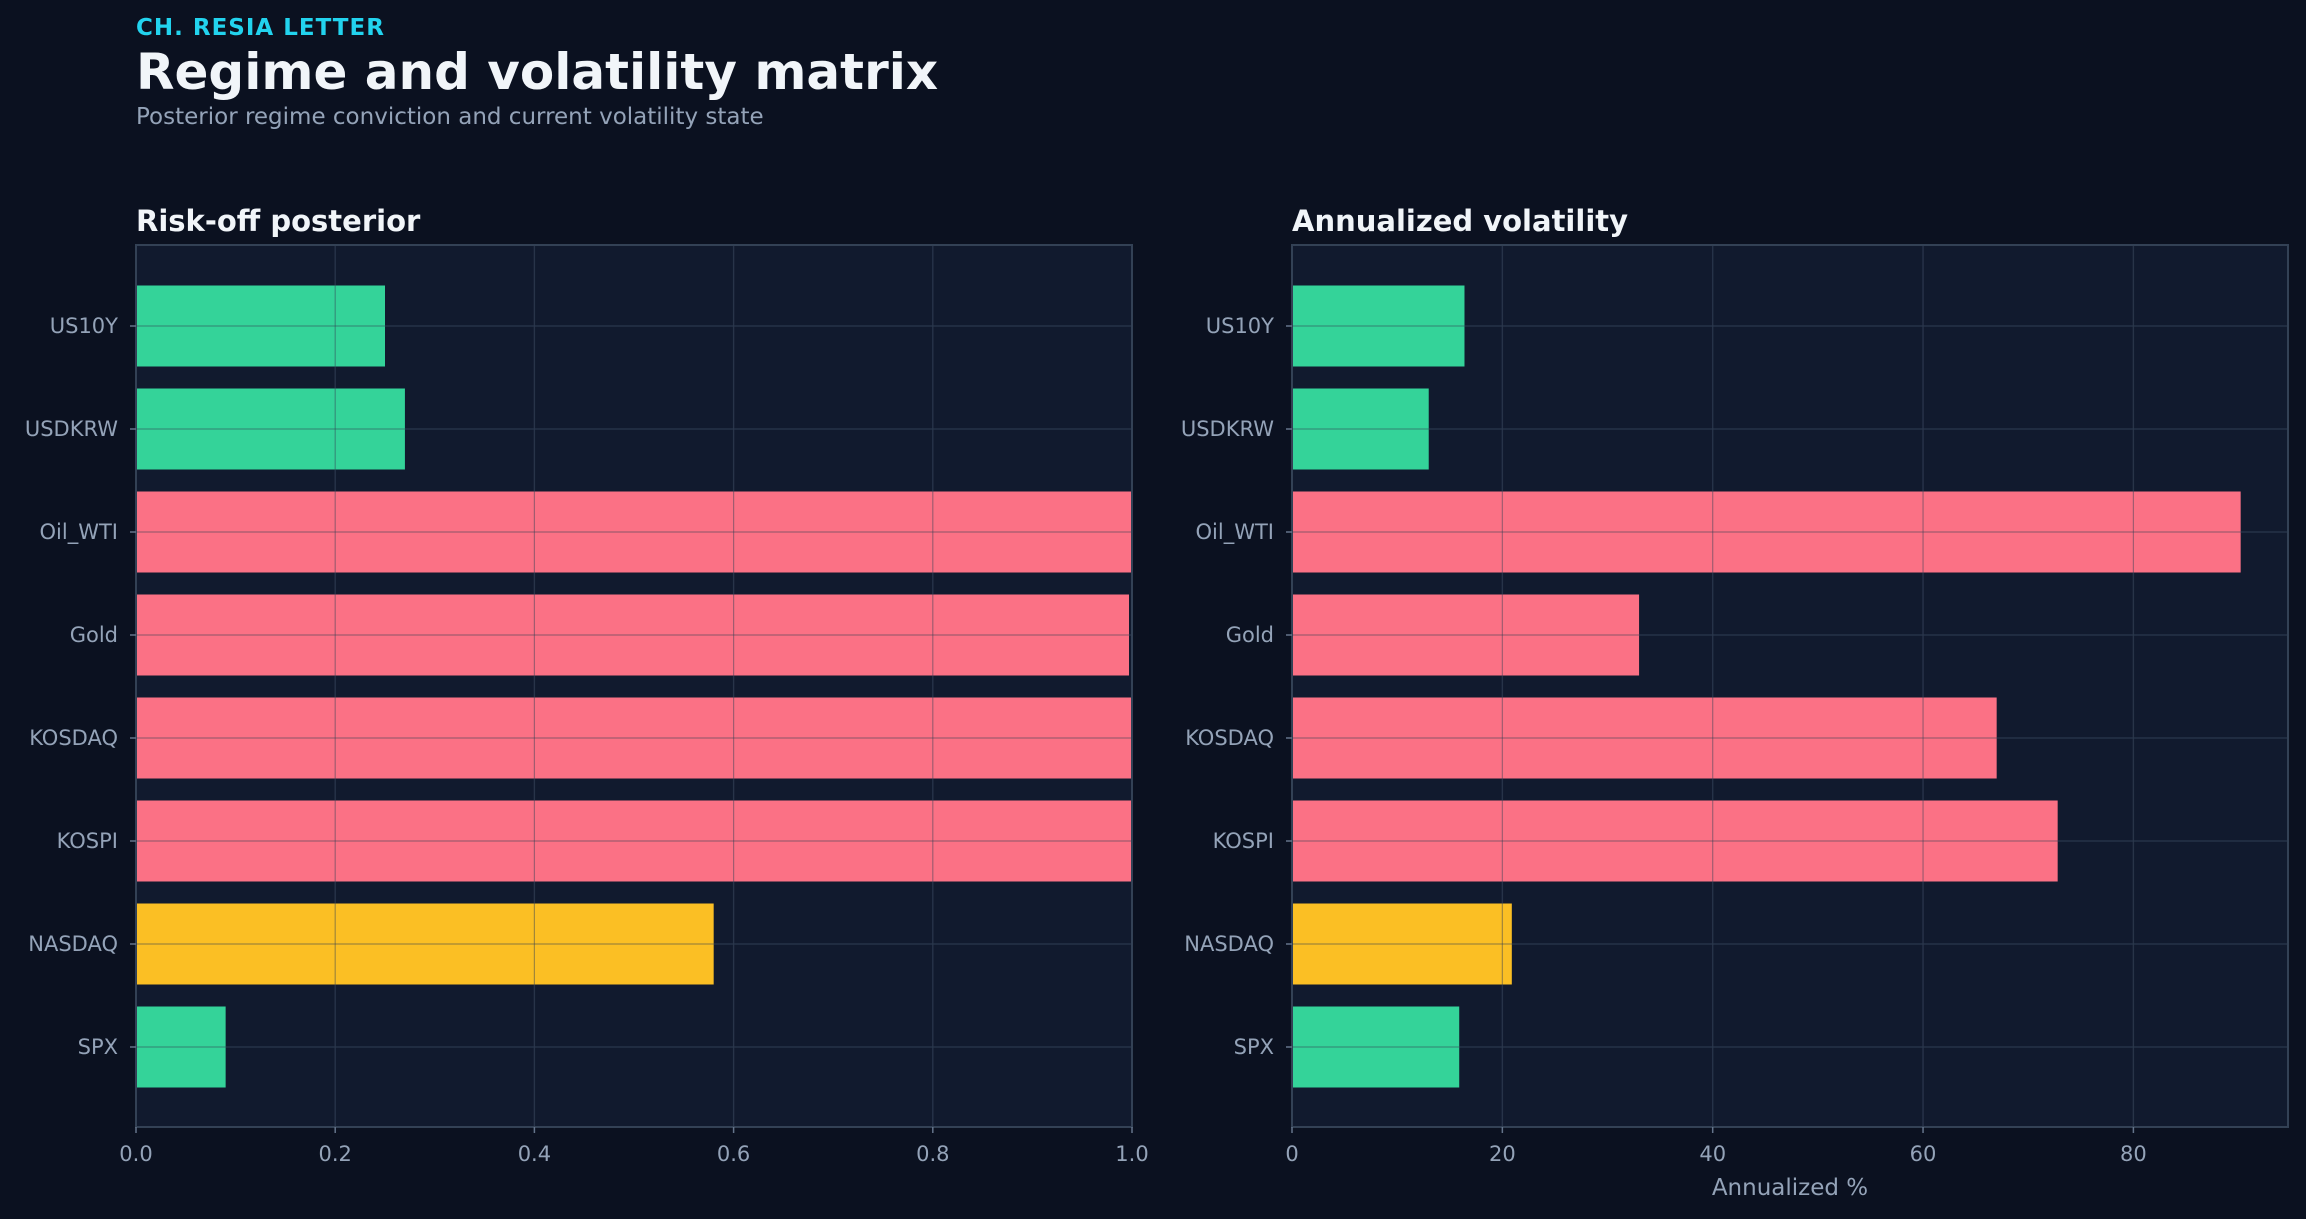 This screenshot has width=2306, height=1219. I want to click on x-tick-label: 40, so click(1712, 1154).